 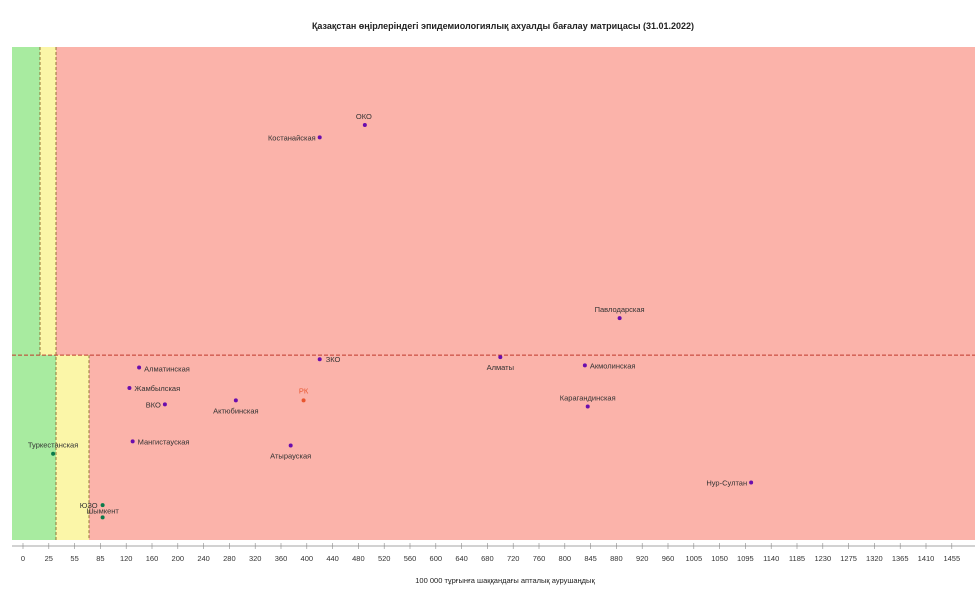 What do you see at coordinates (719, 558) in the screenshot?
I see `x-tick-label: 1050` at bounding box center [719, 558].